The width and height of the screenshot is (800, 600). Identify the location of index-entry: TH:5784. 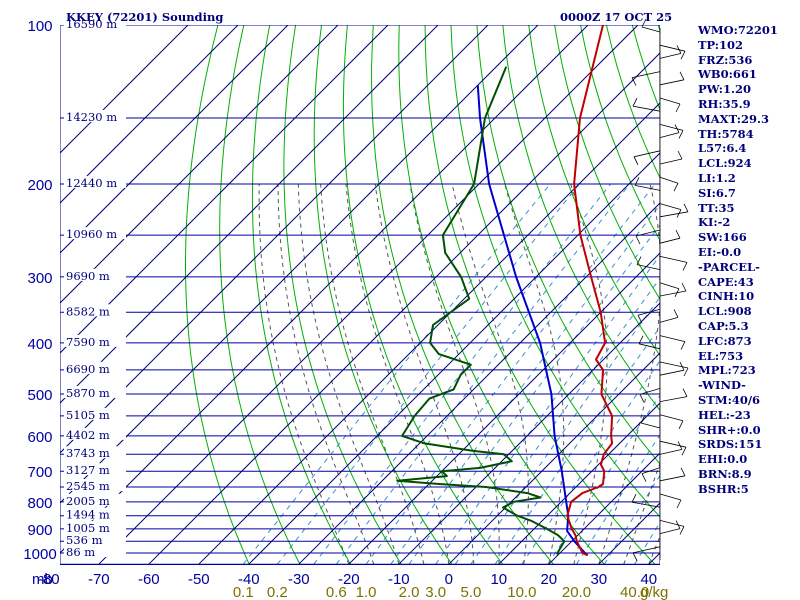
(726, 133).